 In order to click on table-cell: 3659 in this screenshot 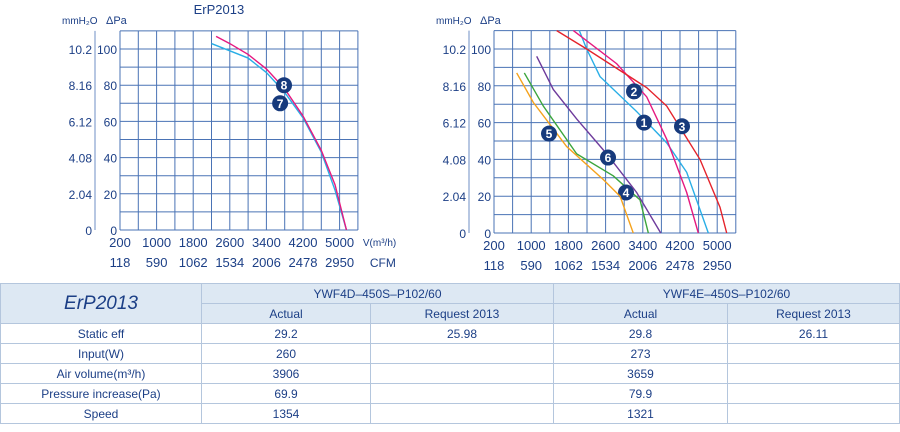, I will do `click(640, 373)`.